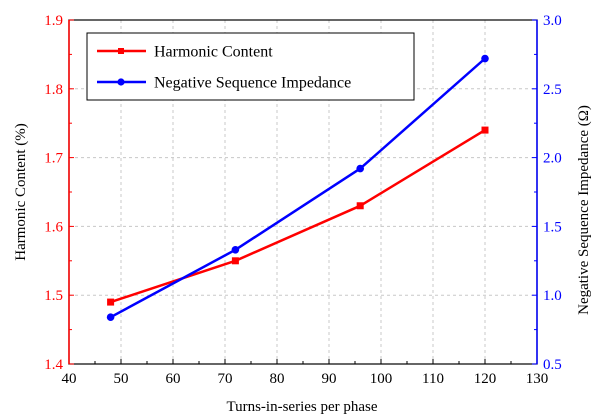 The width and height of the screenshot is (594, 416). I want to click on y-axis-left: 1.4 1.5 1.6 1.7 1.8 1.9, so click(59, 193).